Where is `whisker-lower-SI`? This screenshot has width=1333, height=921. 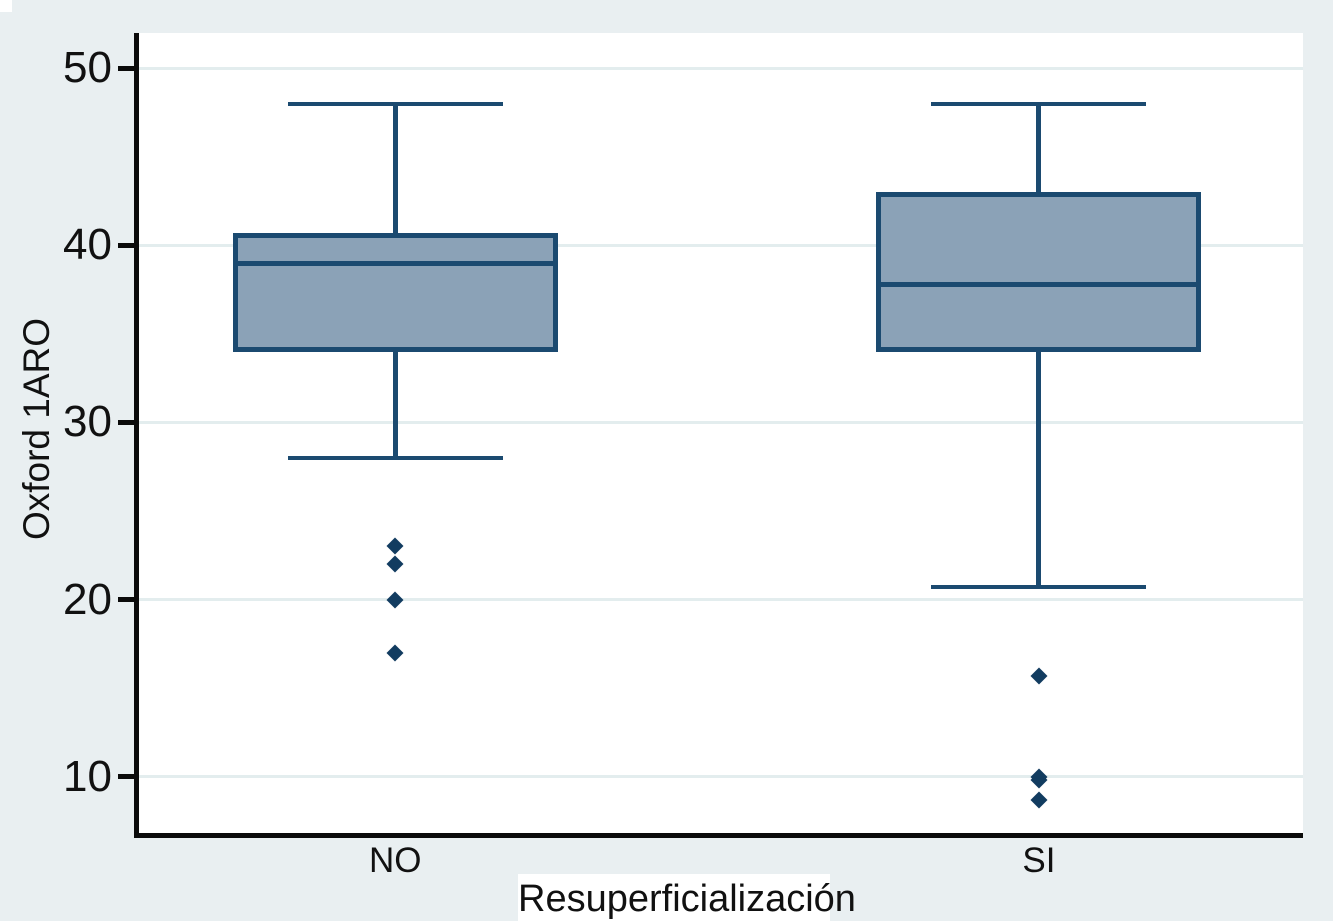 whisker-lower-SI is located at coordinates (1039, 469).